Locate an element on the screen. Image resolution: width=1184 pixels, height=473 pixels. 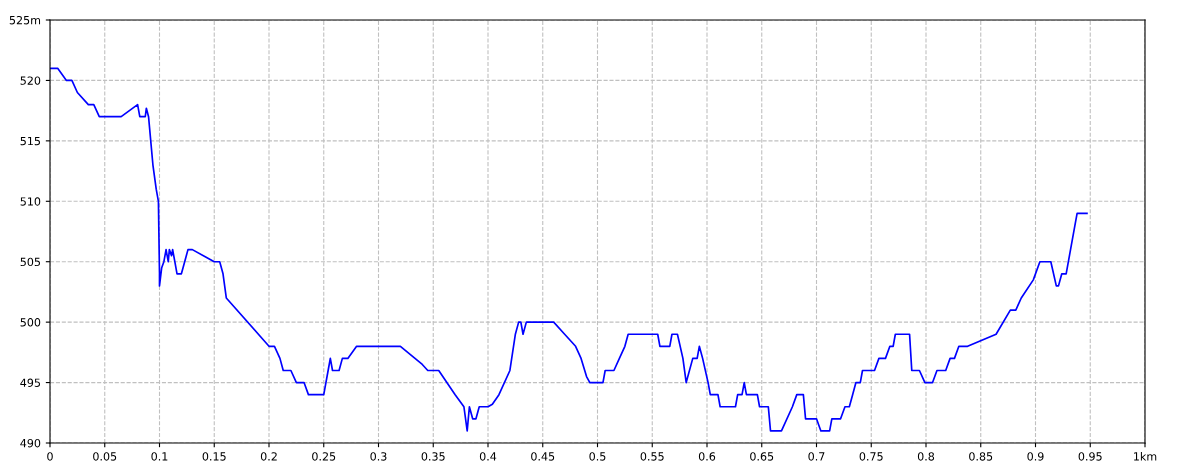
x-tick-label: 0.75 is located at coordinates (871, 456).